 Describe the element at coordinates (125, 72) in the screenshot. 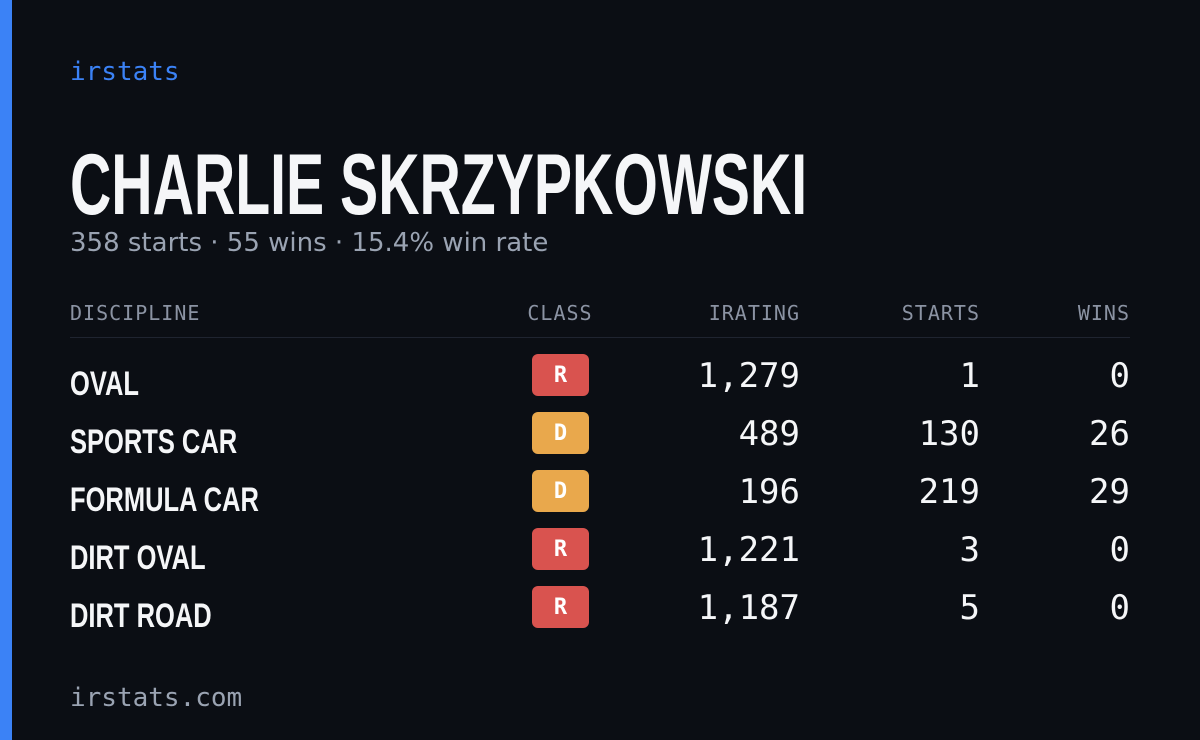

I see `brand: irstats` at that location.